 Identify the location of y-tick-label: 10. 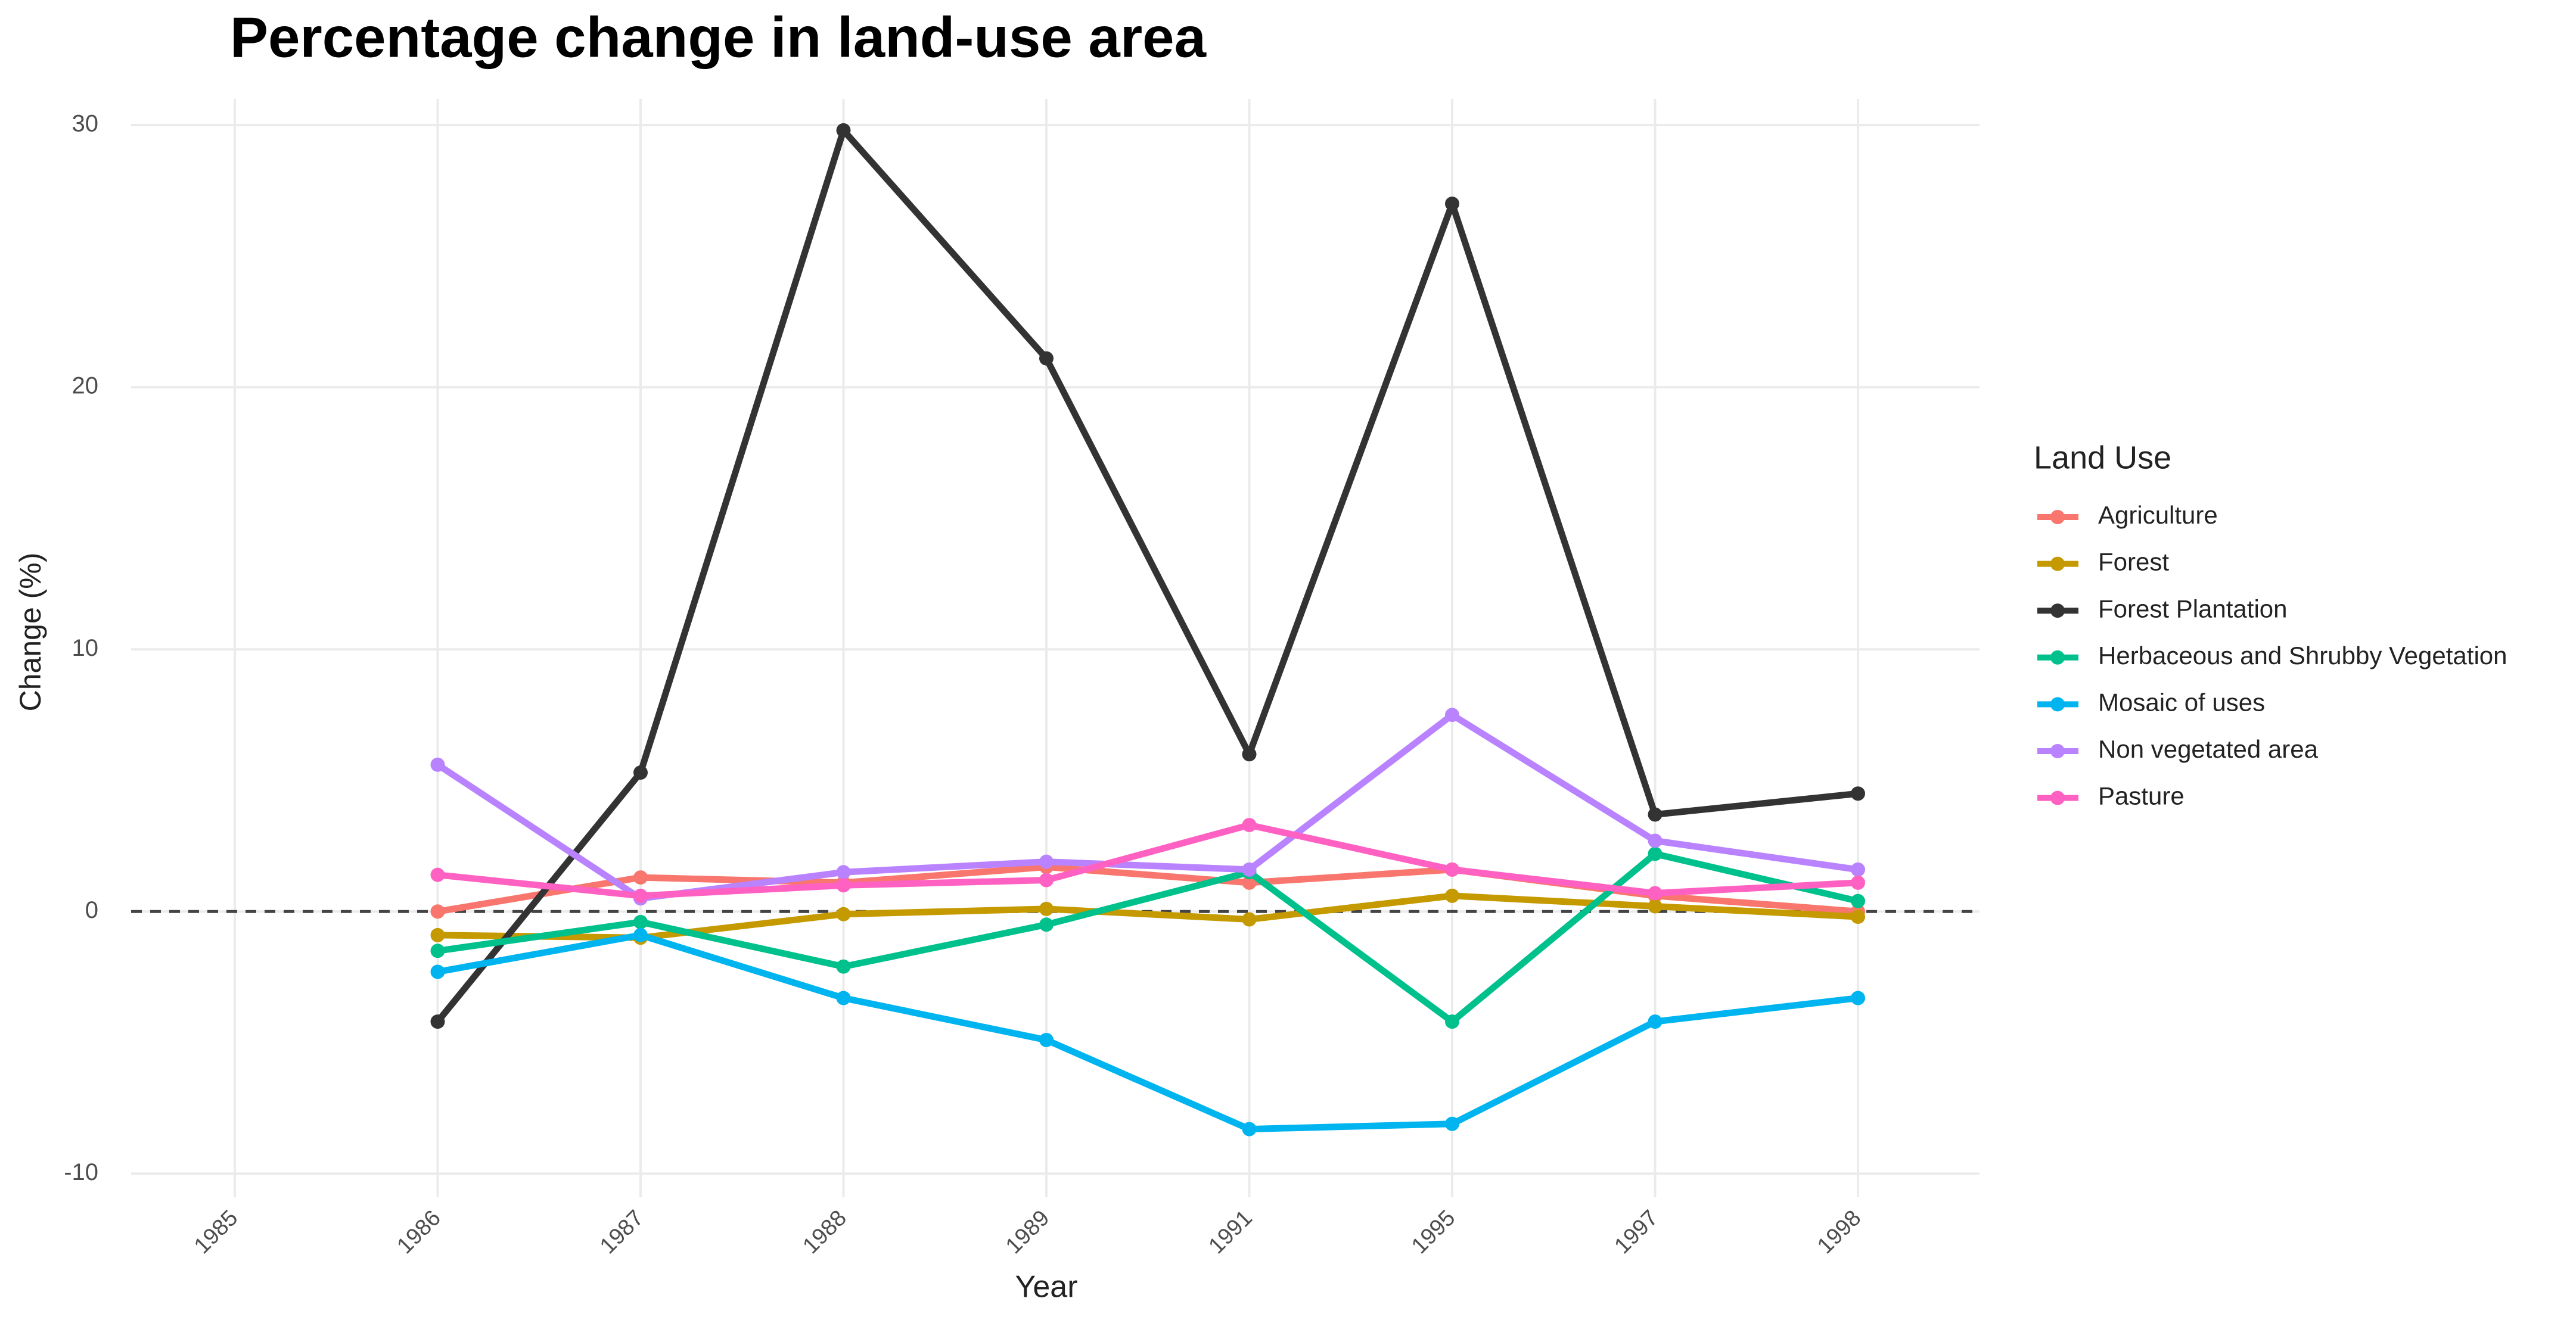
(85, 648).